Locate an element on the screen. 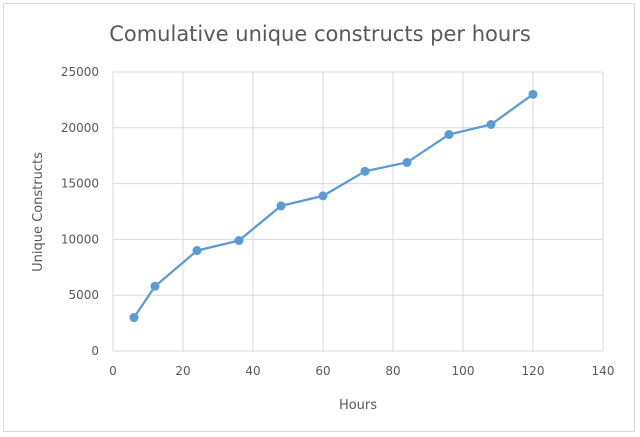 This screenshot has width=640, height=437. x-axis-title: Hours is located at coordinates (358, 405).